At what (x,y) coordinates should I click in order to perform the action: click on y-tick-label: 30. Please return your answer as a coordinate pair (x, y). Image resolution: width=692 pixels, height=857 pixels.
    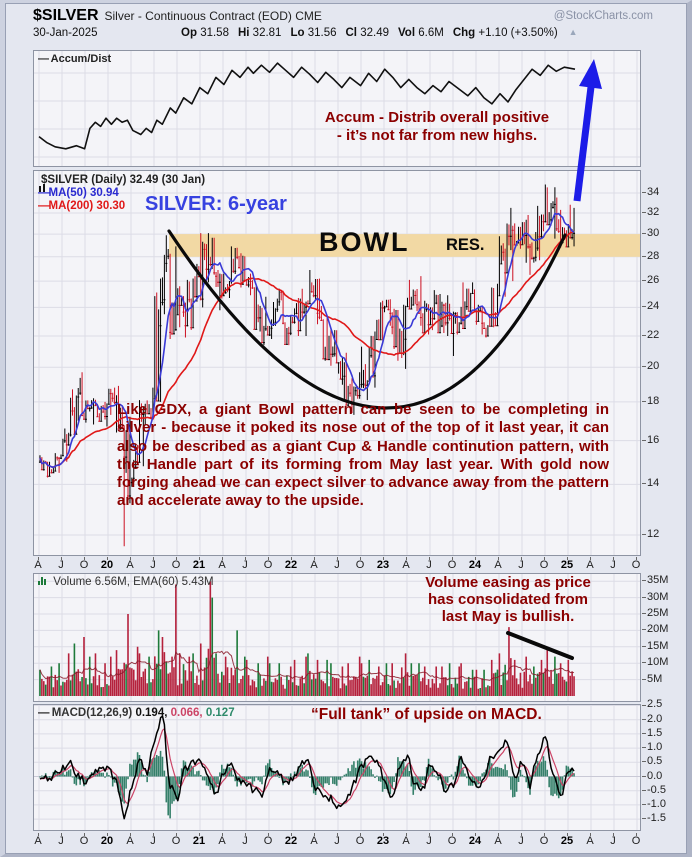
    Looking at the image, I should click on (653, 233).